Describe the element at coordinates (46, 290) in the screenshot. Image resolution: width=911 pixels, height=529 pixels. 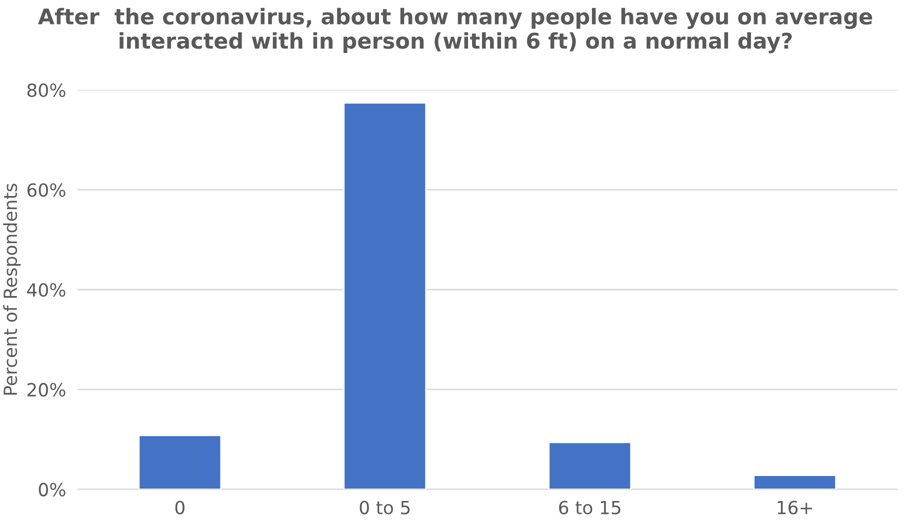
I see `y-tick-label: 40%` at that location.